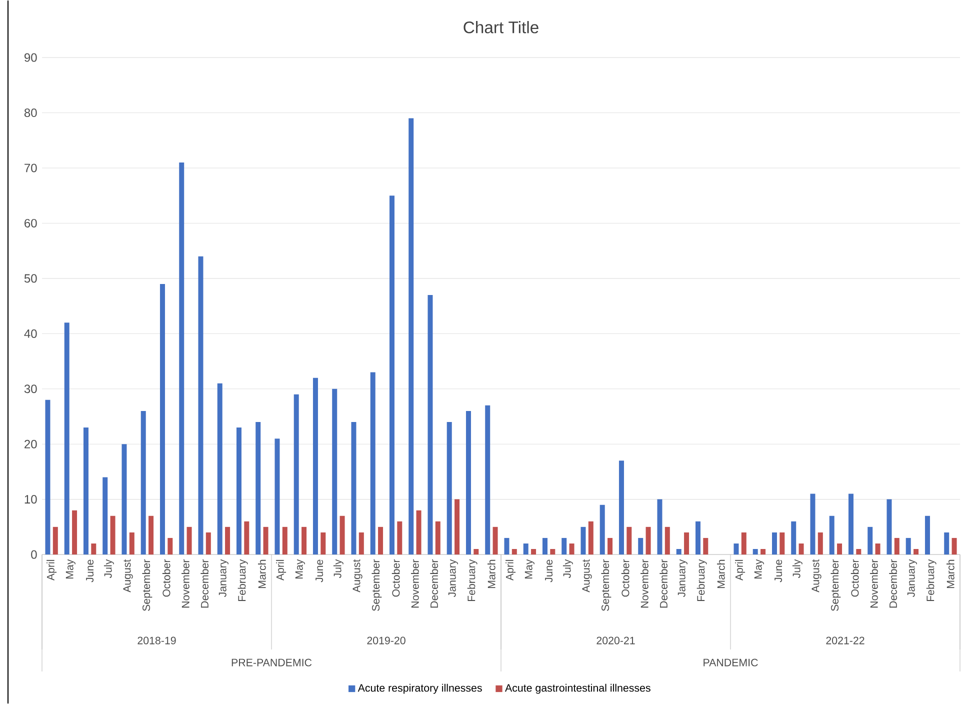 Image resolution: width=964 pixels, height=704 pixels. What do you see at coordinates (30, 444) in the screenshot?
I see `y-tick-label: 20` at bounding box center [30, 444].